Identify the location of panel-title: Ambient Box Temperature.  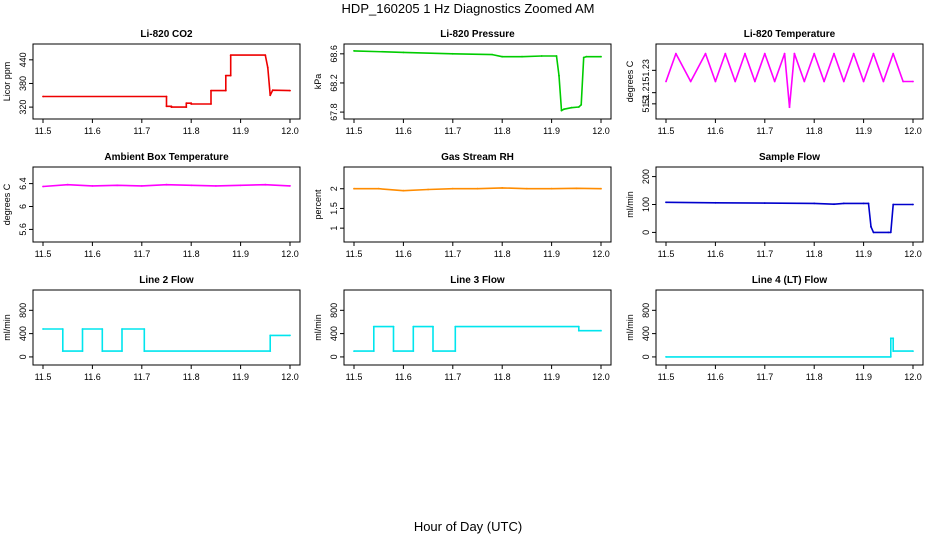
(166, 157).